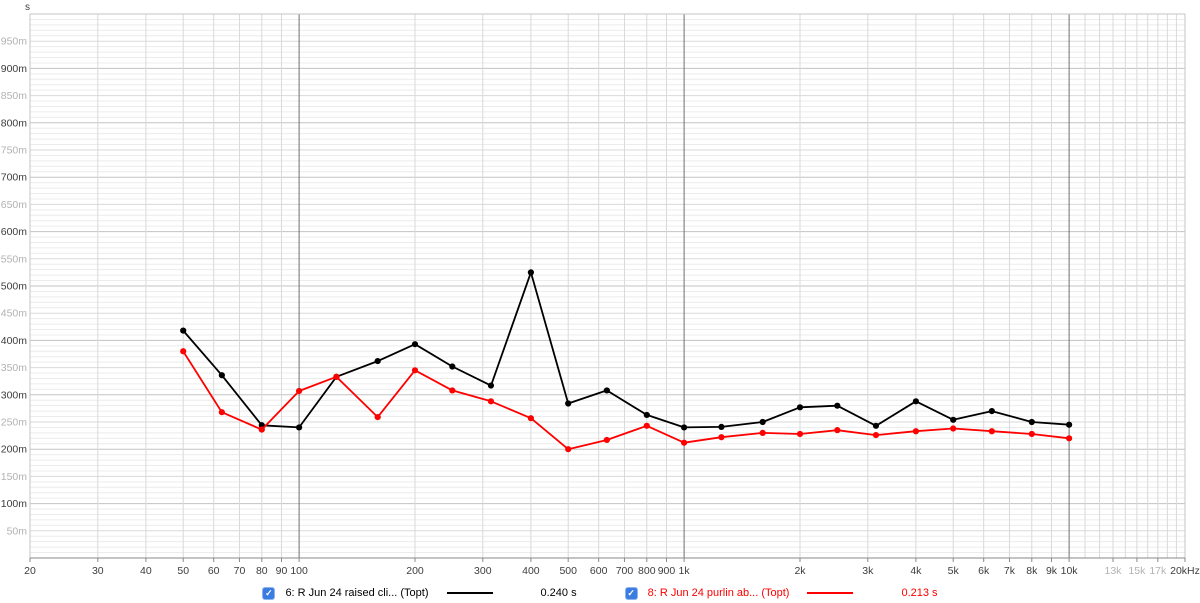 The height and width of the screenshot is (603, 1200). What do you see at coordinates (14, 205) in the screenshot?
I see `y-tick-label: 650m` at bounding box center [14, 205].